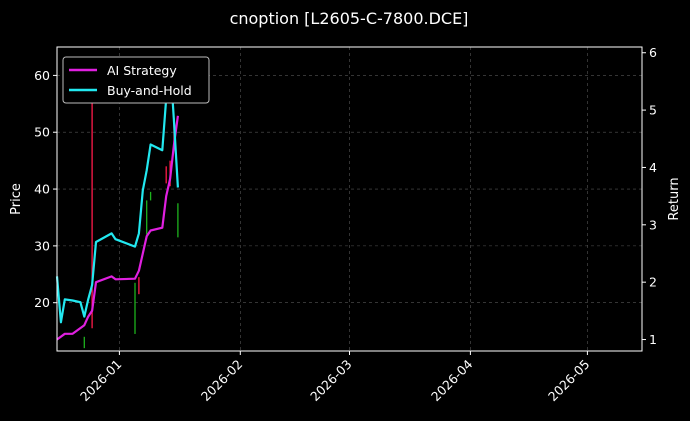 The image size is (690, 421). What do you see at coordinates (142, 70) in the screenshot?
I see `legend-label-ai-strategy: AI Strategy` at bounding box center [142, 70].